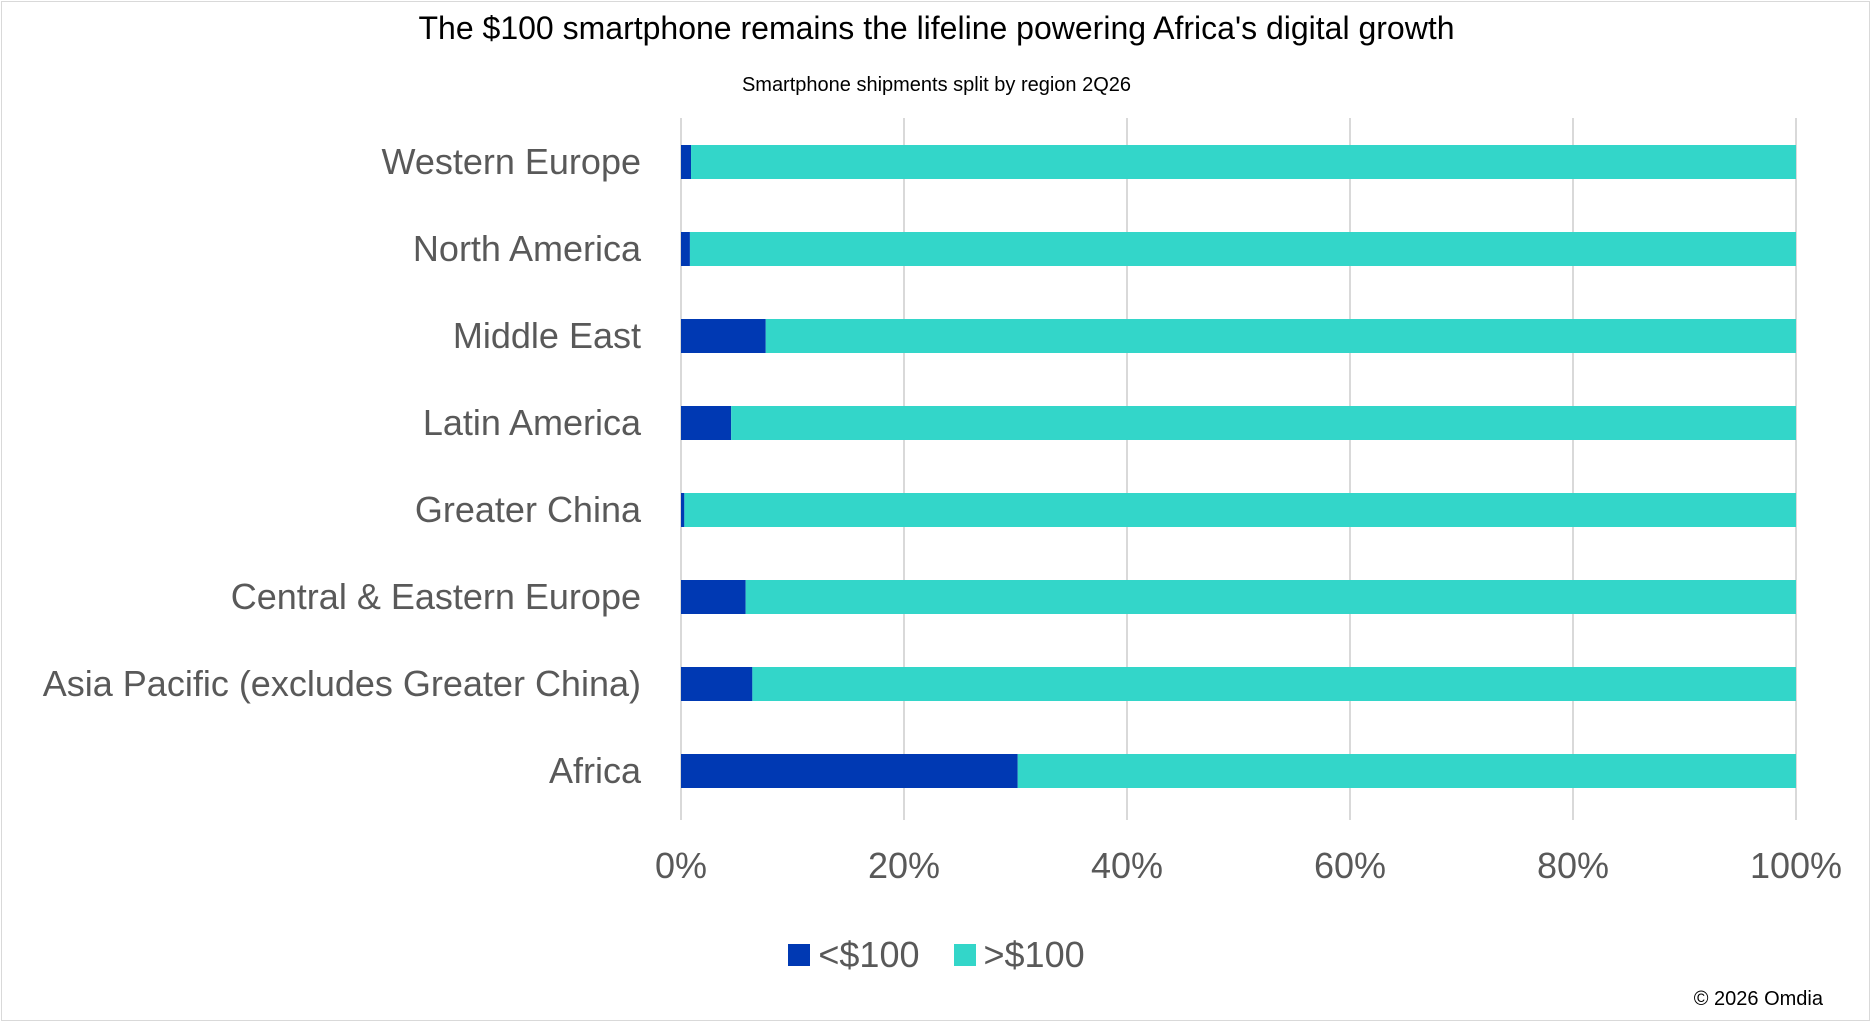 Image resolution: width=1873 pixels, height=1024 pixels. I want to click on x-tick-label: 80%, so click(1573, 865).